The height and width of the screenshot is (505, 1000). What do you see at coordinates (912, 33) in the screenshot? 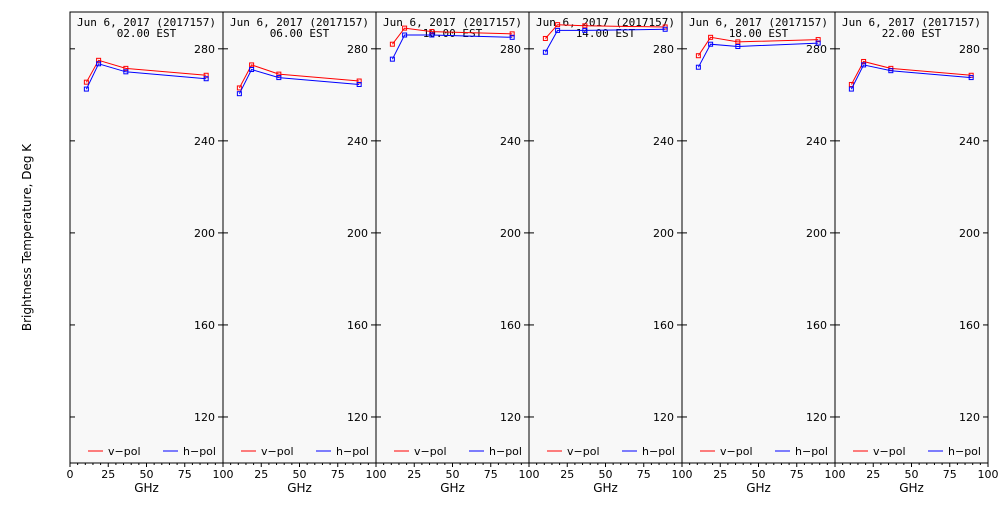
I see `panel-title-time: 22.00 EST` at bounding box center [912, 33].